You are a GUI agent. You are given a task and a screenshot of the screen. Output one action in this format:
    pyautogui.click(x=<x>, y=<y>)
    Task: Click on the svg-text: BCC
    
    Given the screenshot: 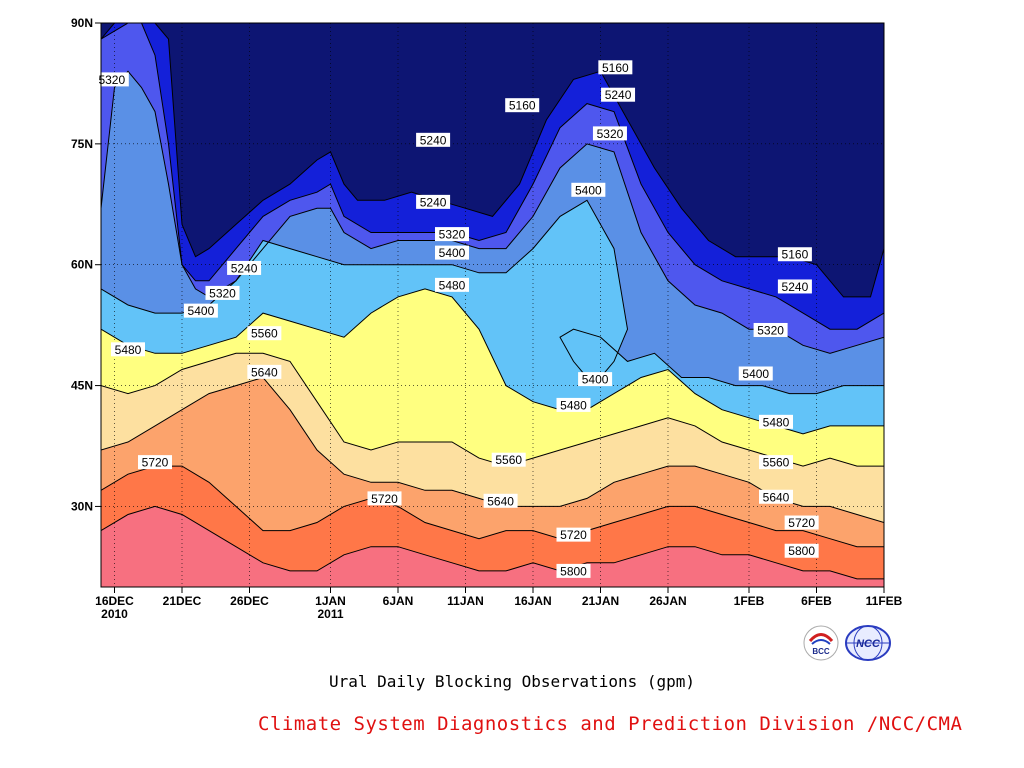 What is the action you would take?
    pyautogui.click(x=821, y=651)
    